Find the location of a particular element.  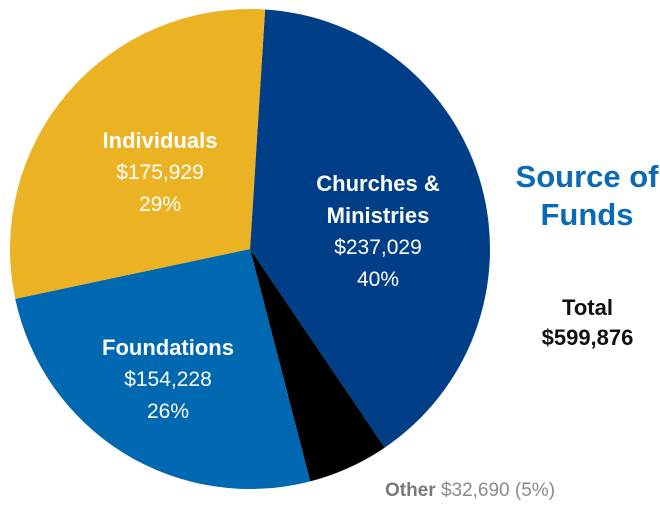

share-label: (5%) is located at coordinates (535, 490).